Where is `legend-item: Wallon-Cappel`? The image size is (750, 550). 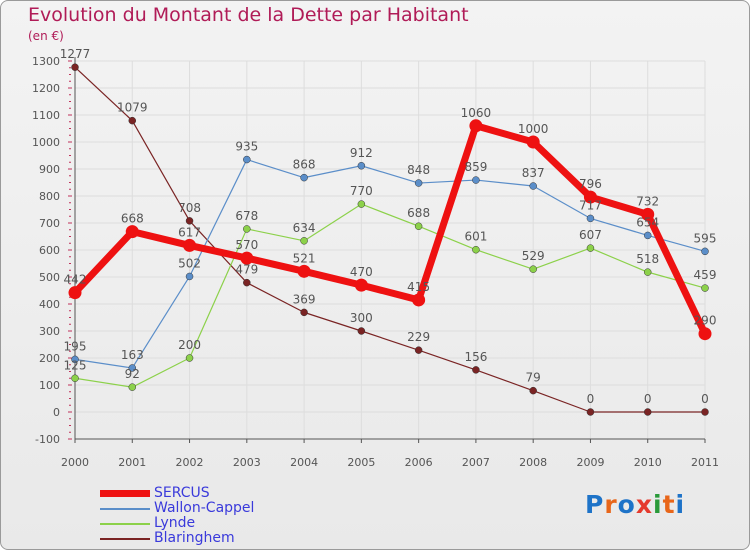
legend-item: Wallon-Cappel is located at coordinates (177, 508).